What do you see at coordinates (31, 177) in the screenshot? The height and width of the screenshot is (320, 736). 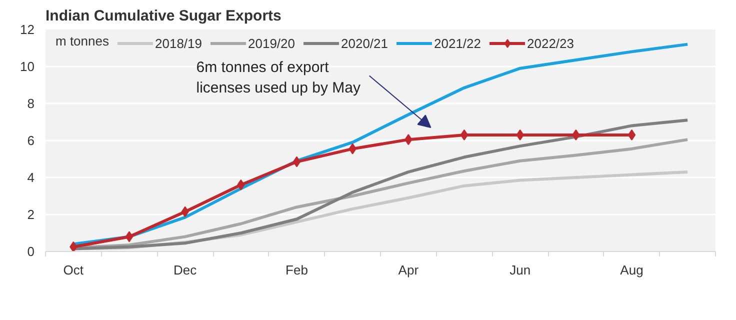 I see `y-tick-label: 4` at bounding box center [31, 177].